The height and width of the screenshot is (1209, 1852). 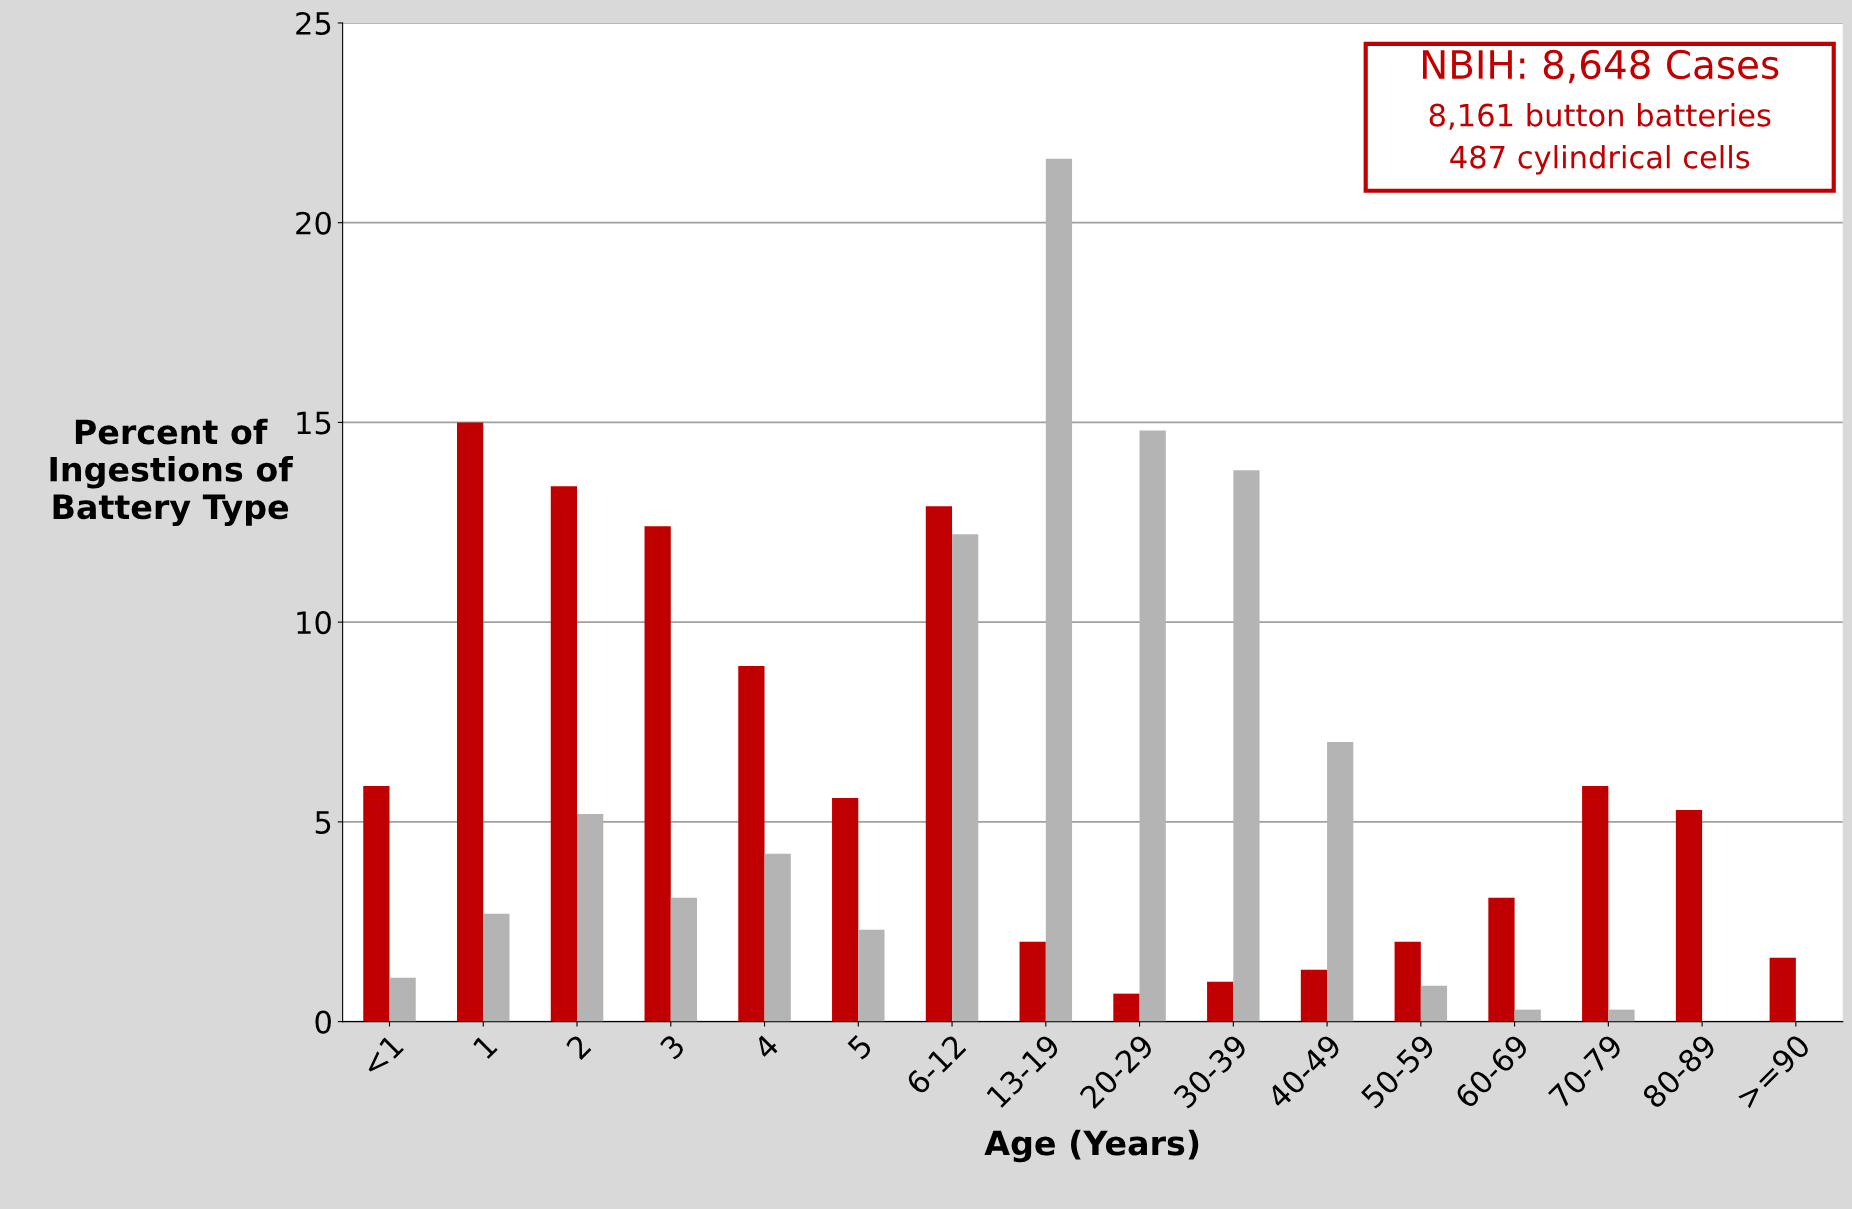 I want to click on annotation: 487 cylindrical cells, so click(x=1600, y=160).